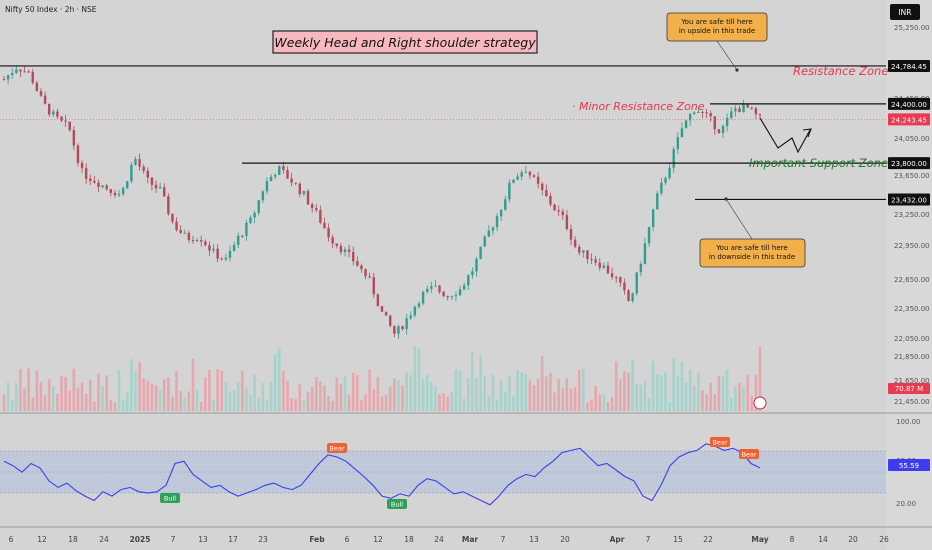  What do you see at coordinates (823, 539) in the screenshot?
I see `x-tick-label: 14` at bounding box center [823, 539].